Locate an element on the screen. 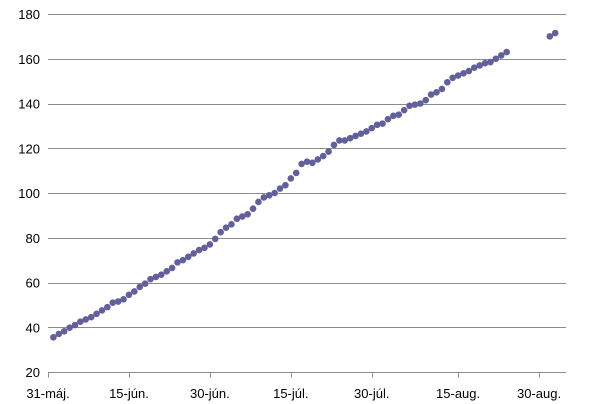 This screenshot has height=404, width=597. y-tick-label: 140 is located at coordinates (29, 104).